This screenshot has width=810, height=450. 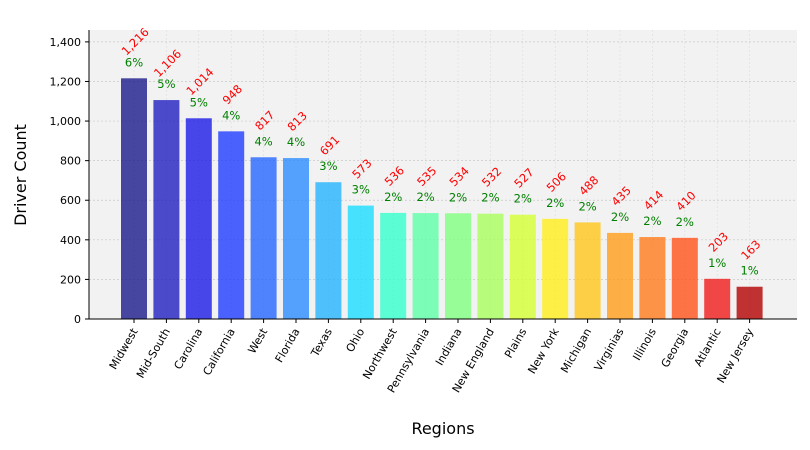 I want to click on x-tick-label: Georgia, so click(x=675, y=348).